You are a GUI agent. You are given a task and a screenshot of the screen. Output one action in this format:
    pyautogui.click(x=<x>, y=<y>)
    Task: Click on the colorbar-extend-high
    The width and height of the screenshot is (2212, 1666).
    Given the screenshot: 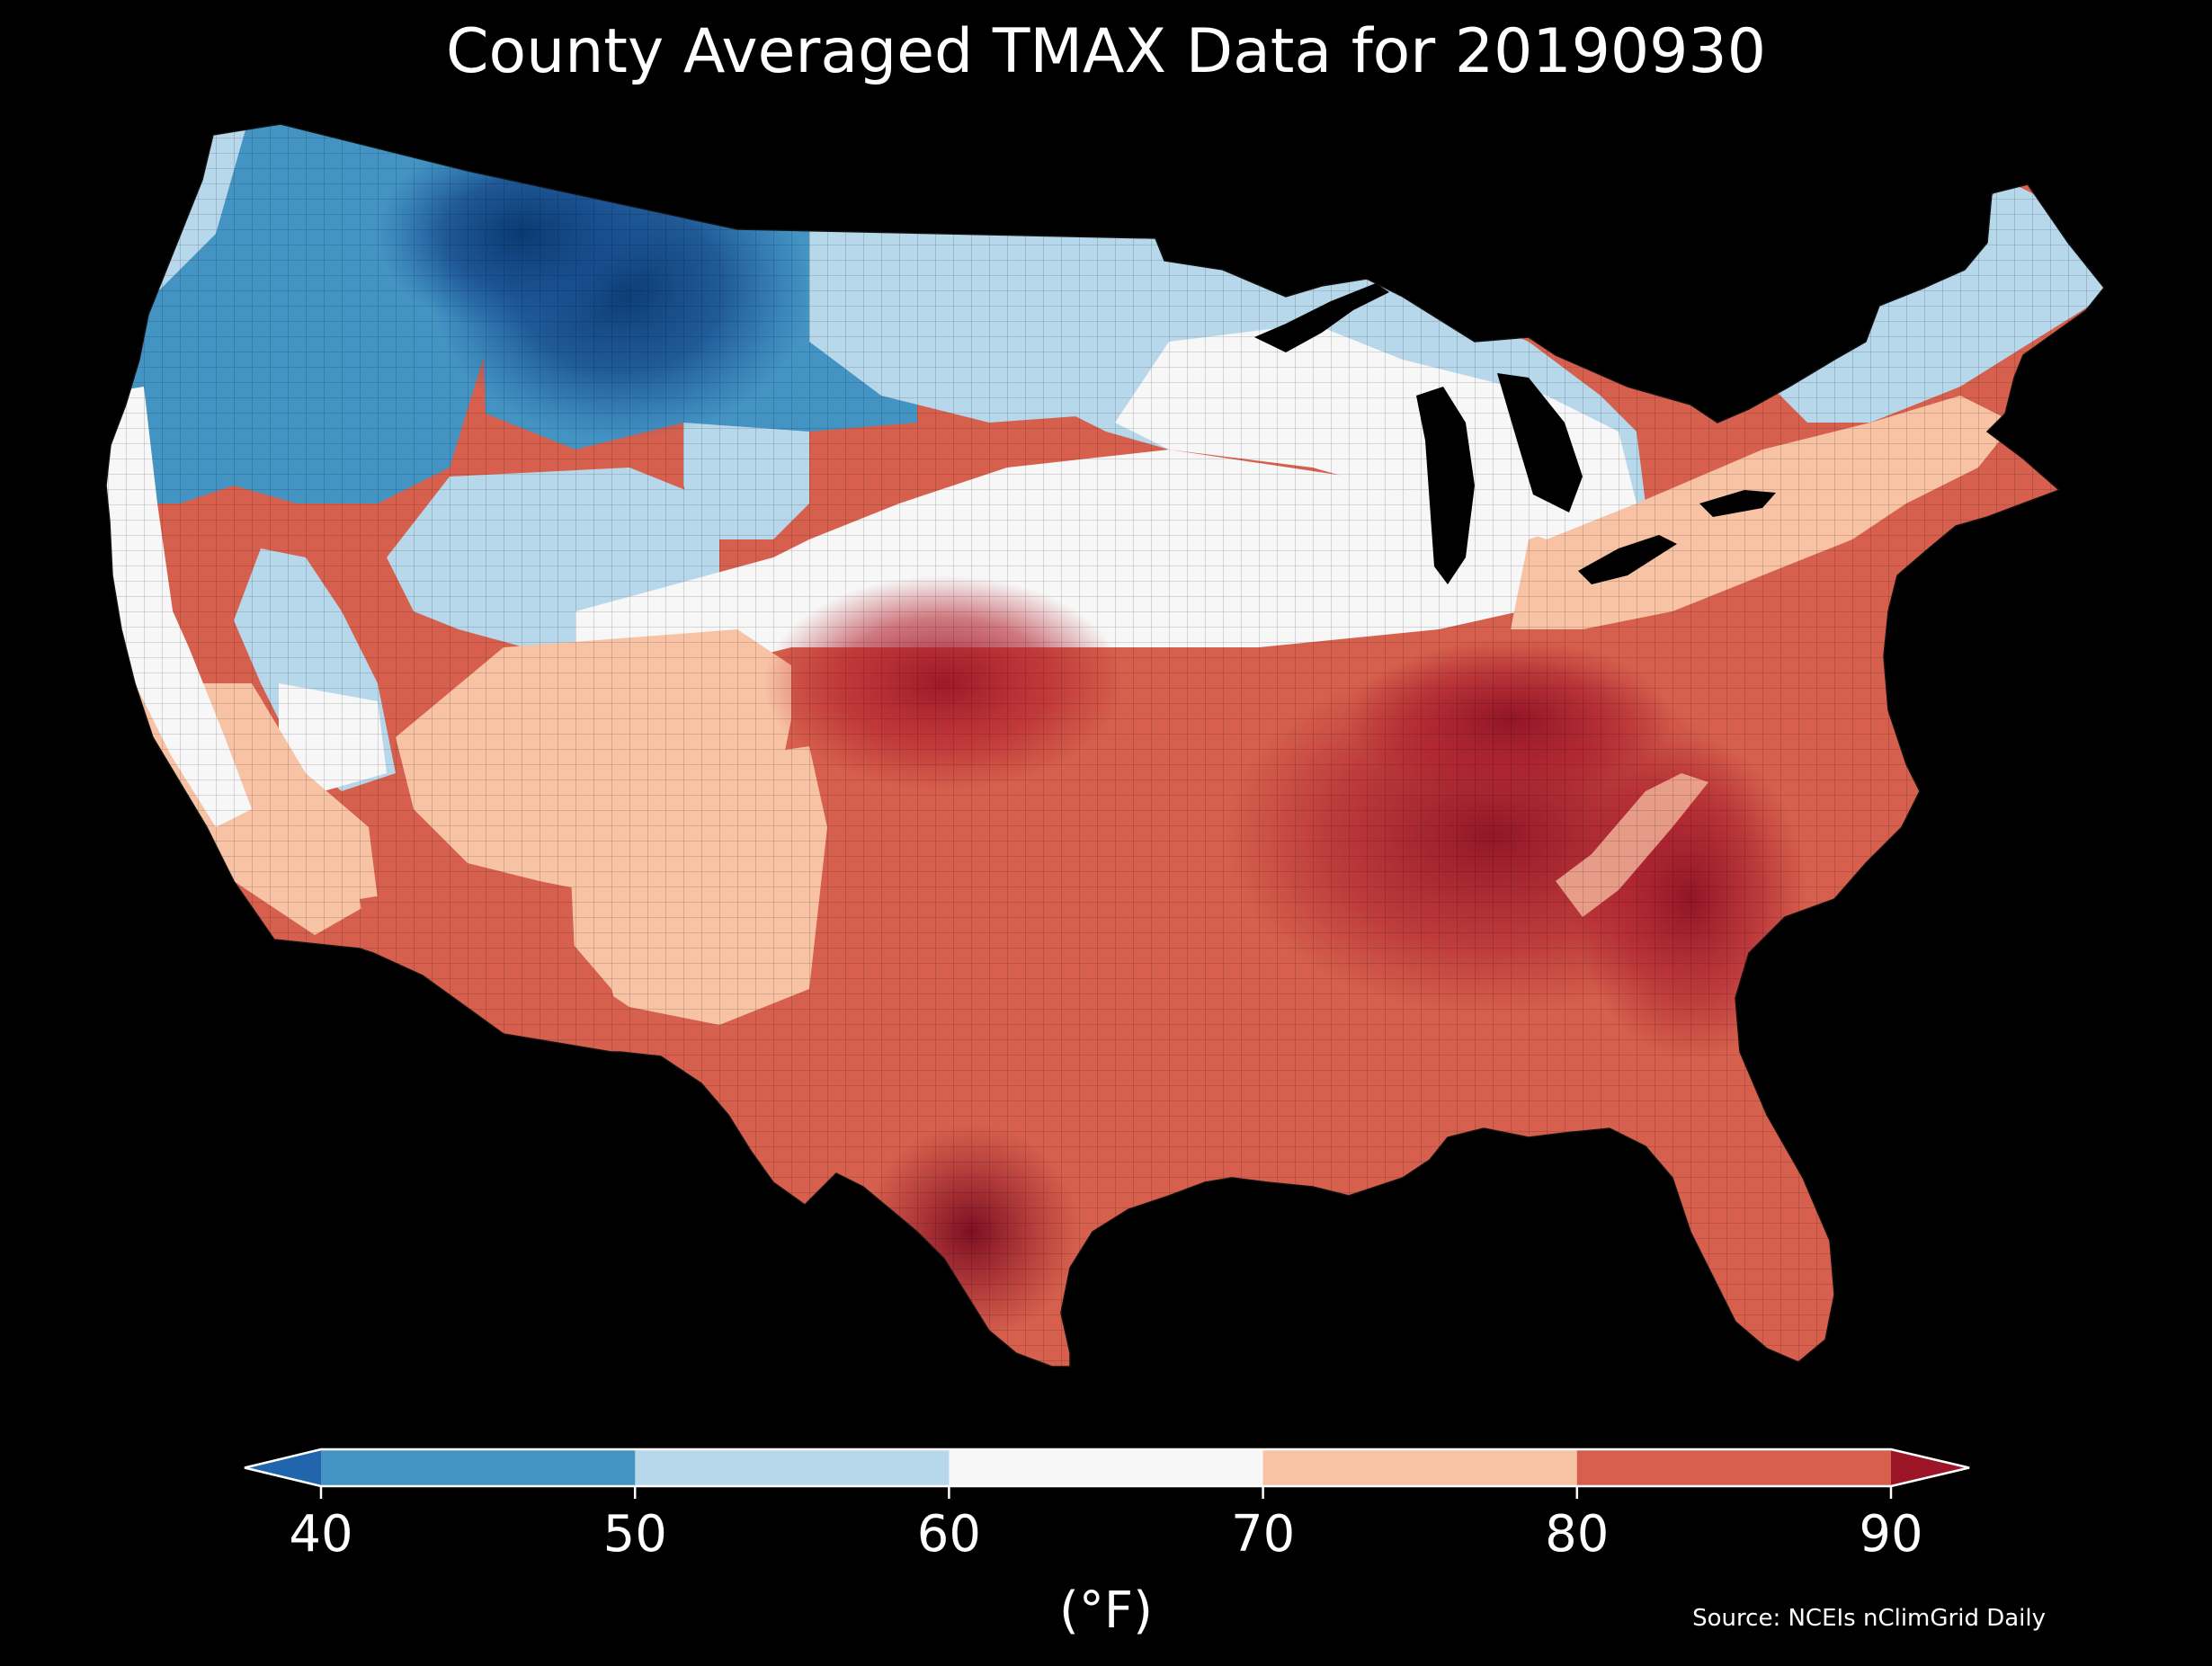 What is the action you would take?
    pyautogui.click(x=1930, y=1468)
    